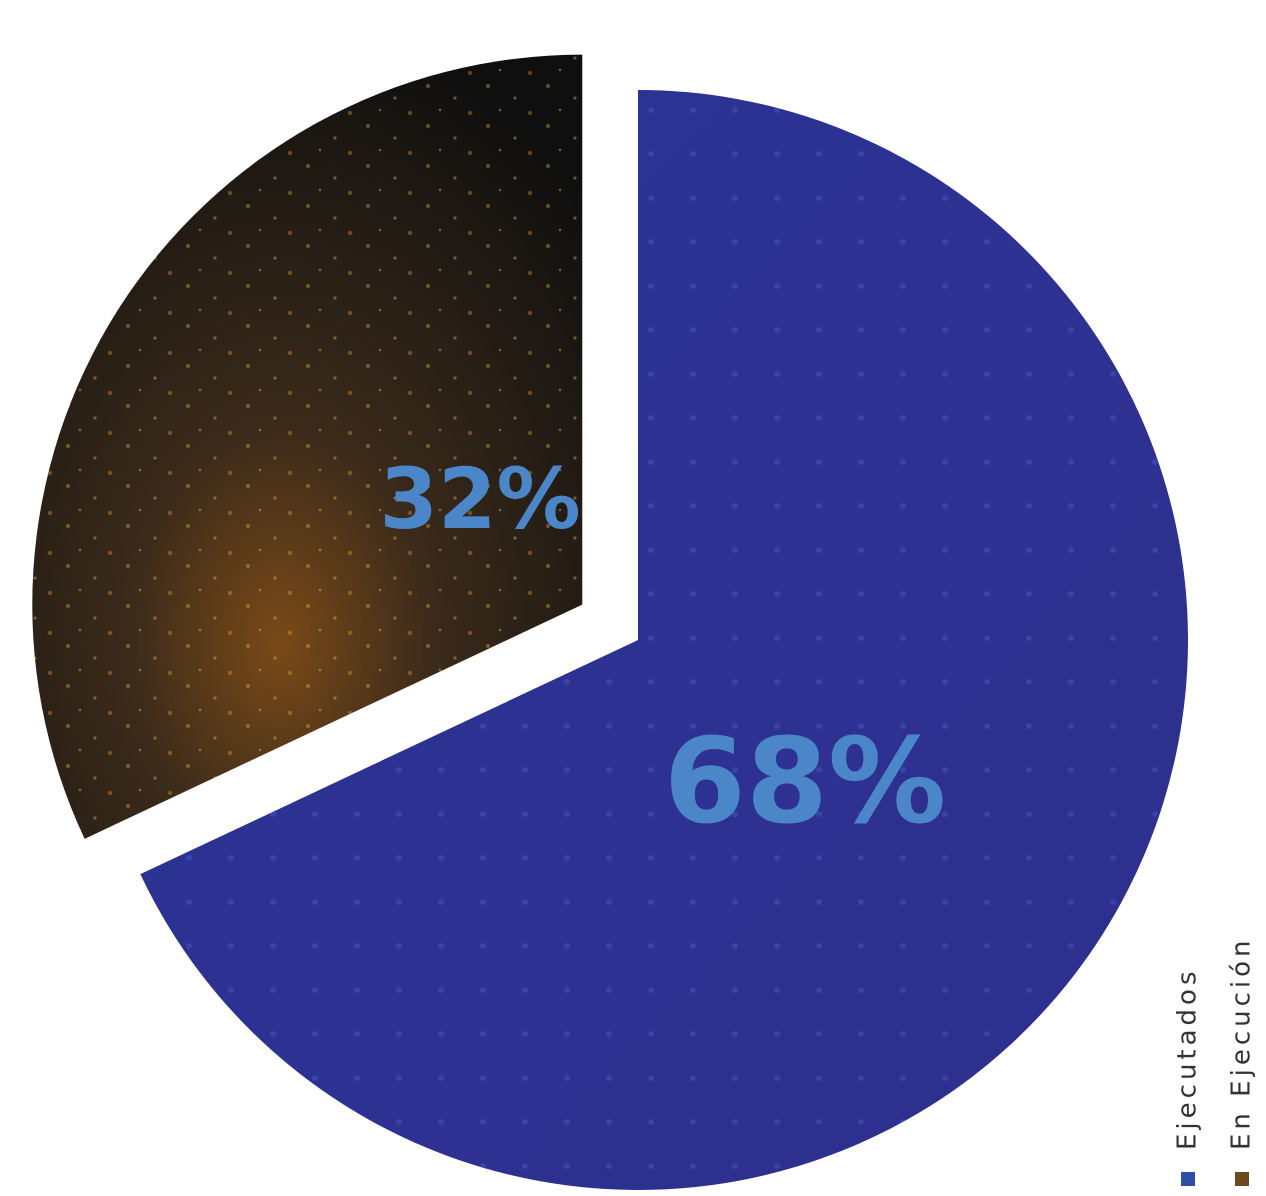 This screenshot has width=1266, height=1196. Describe the element at coordinates (1215, 1061) in the screenshot. I see `legend: Ejecutados En Ejecución` at that location.